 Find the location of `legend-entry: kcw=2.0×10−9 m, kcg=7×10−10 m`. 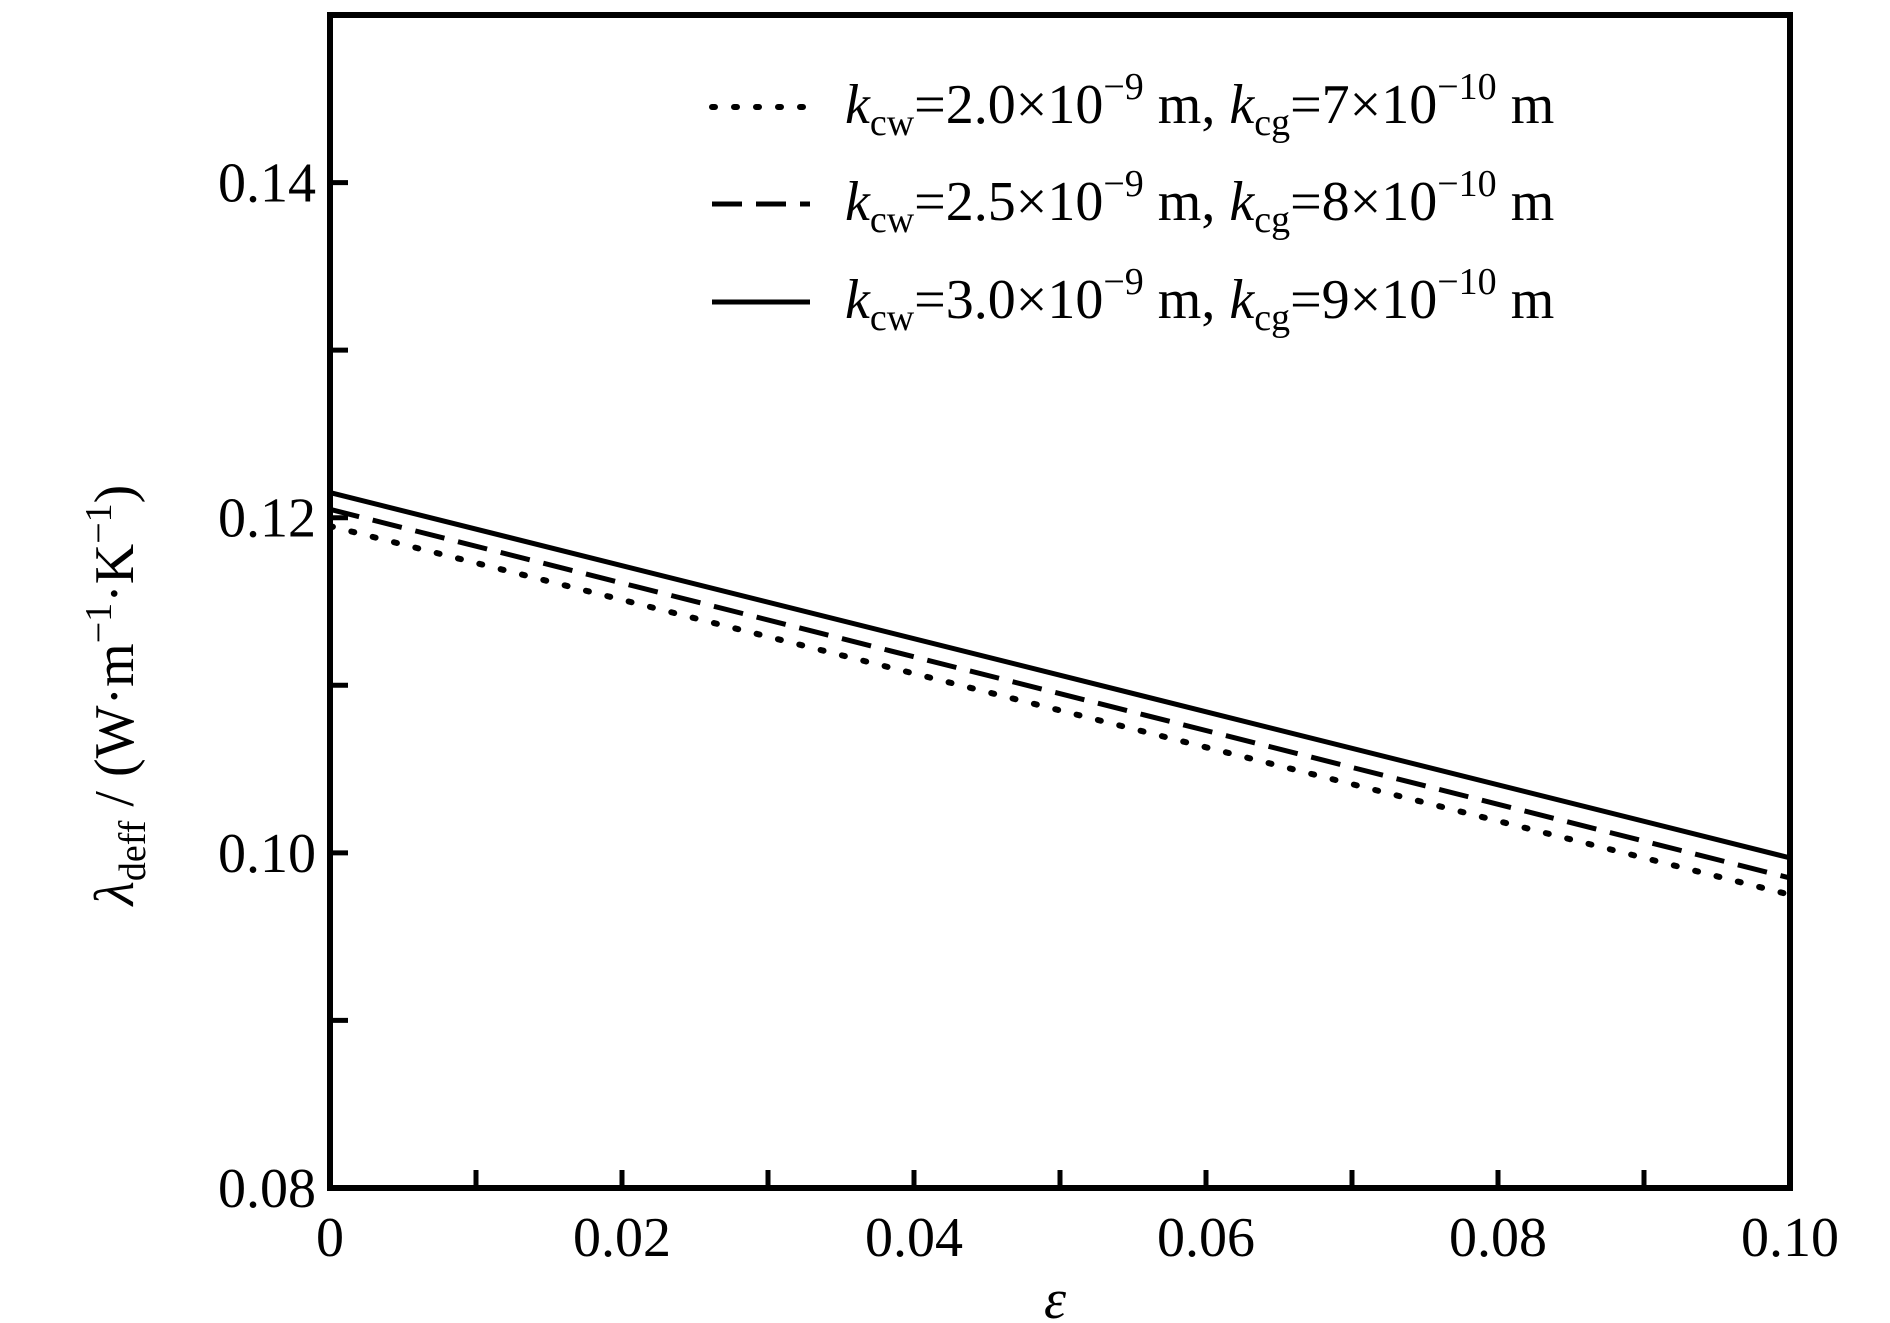

legend-entry: kcw=2.0×10−9 m, kcg=7×10−10 m is located at coordinates (1199, 105).